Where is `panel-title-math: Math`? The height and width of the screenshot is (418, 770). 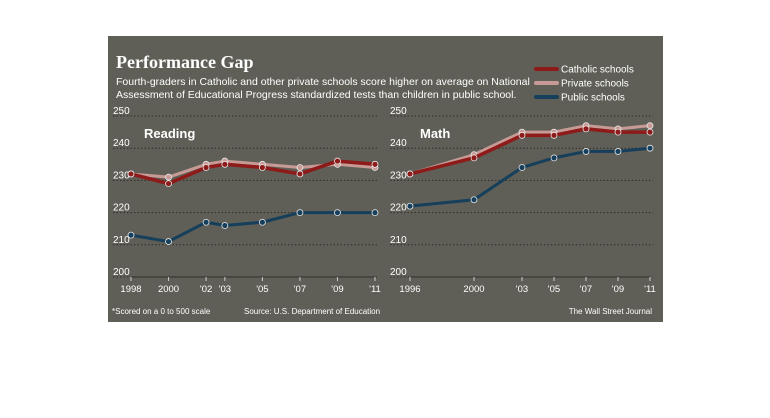 panel-title-math: Math is located at coordinates (435, 133).